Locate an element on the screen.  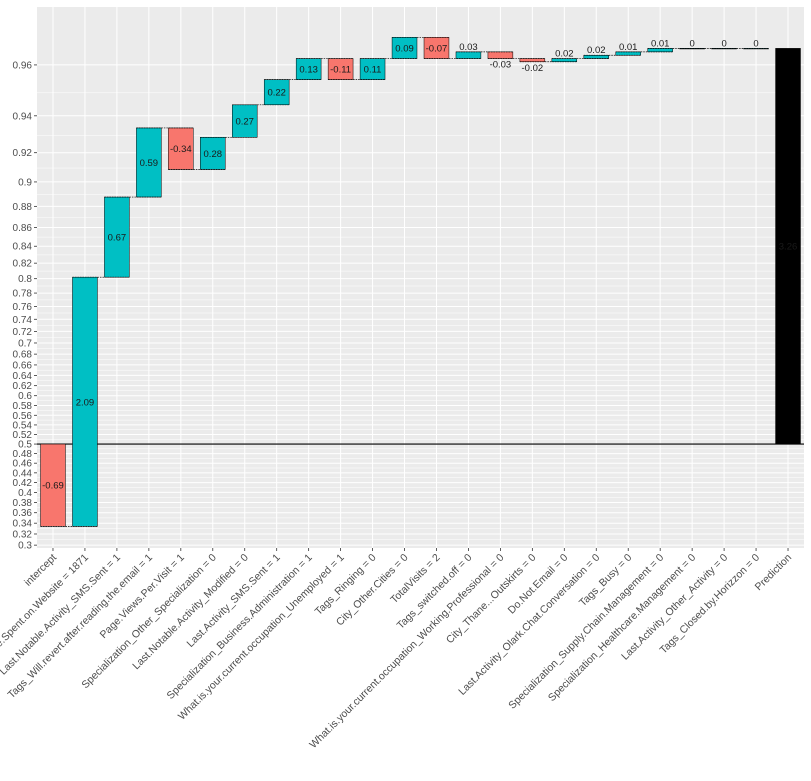
bar-total is located at coordinates (788, 246).